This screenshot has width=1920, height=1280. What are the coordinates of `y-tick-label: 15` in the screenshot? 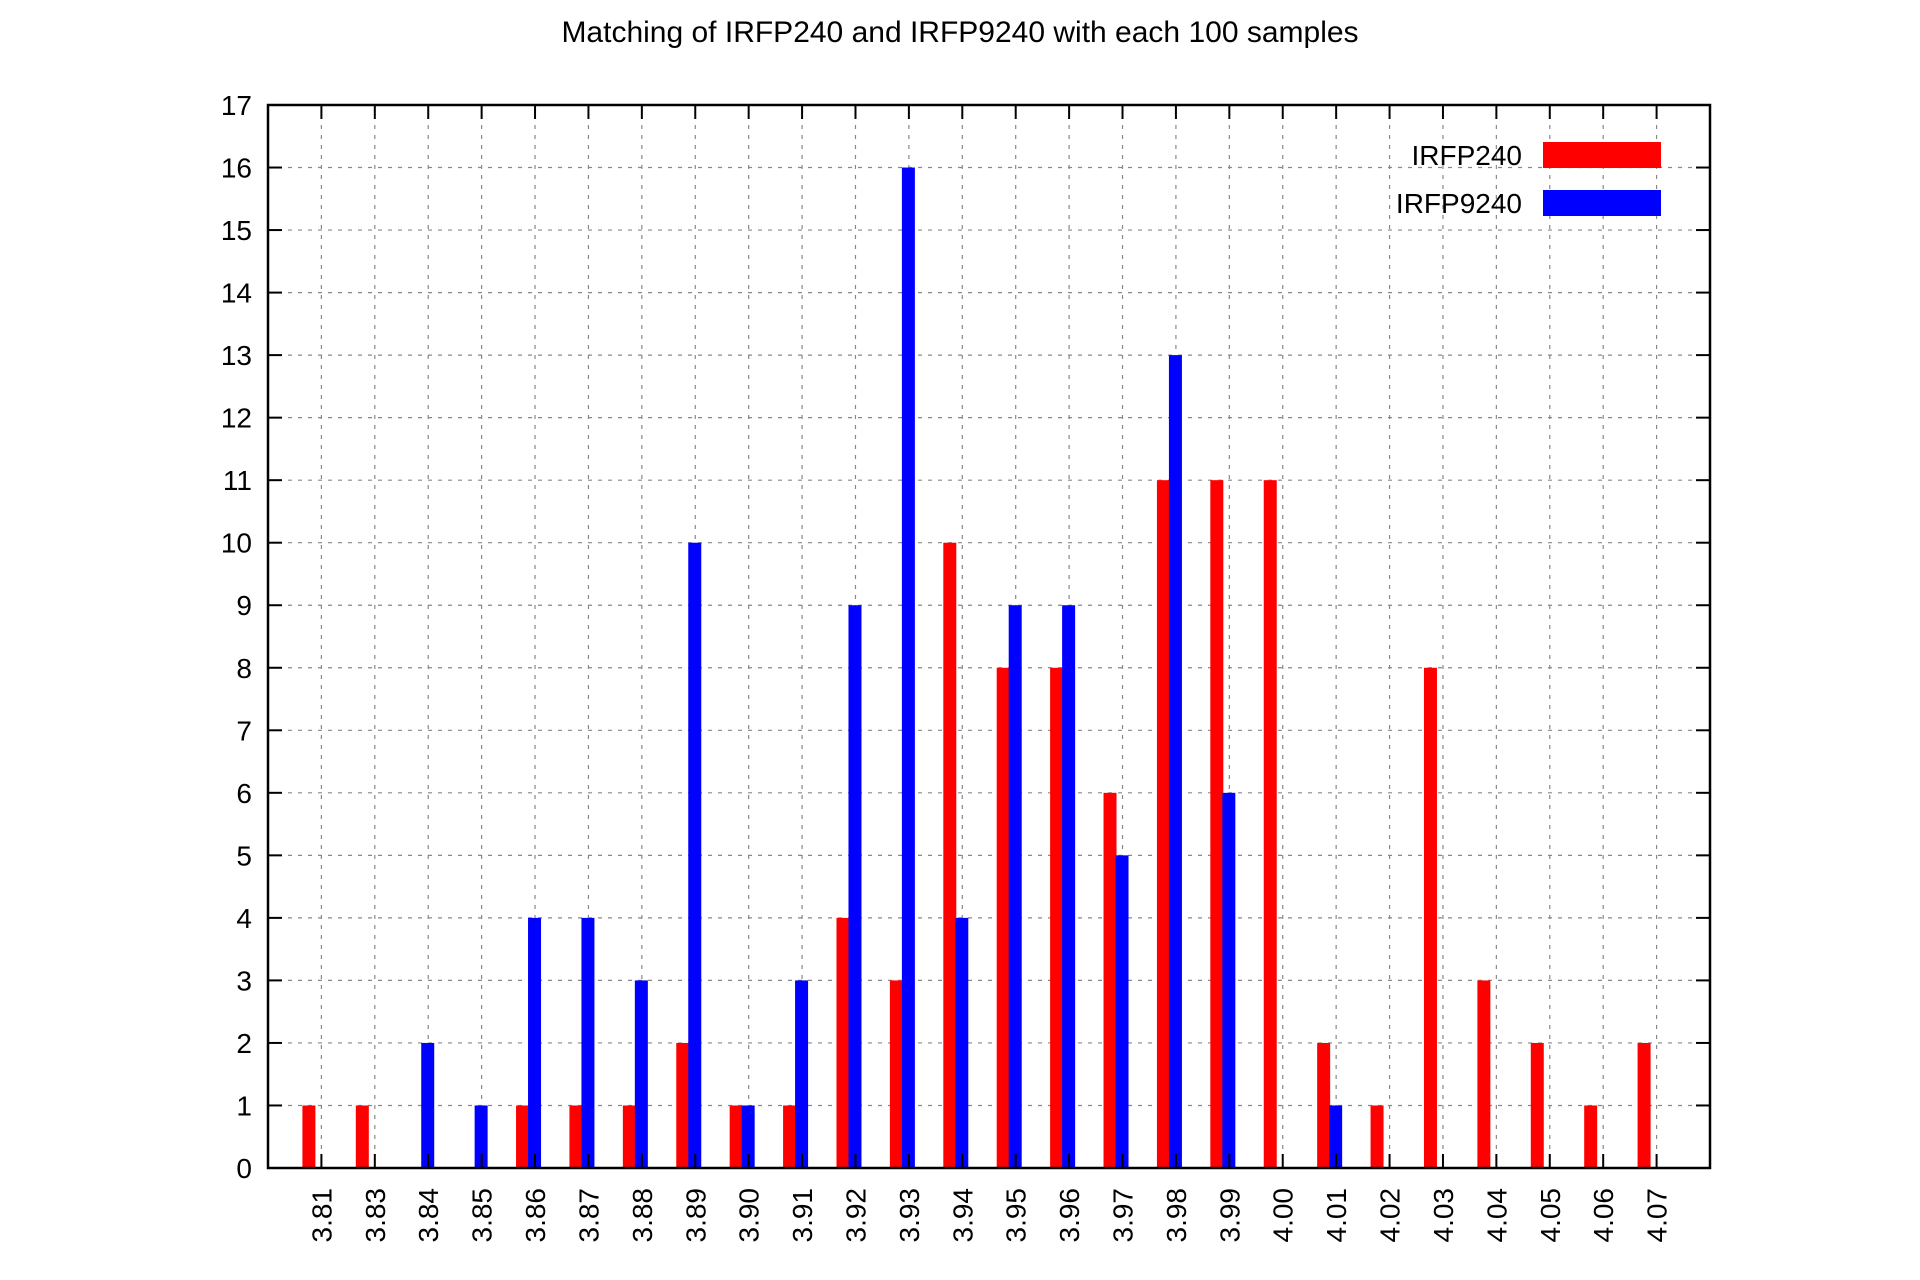 It's located at (236, 230).